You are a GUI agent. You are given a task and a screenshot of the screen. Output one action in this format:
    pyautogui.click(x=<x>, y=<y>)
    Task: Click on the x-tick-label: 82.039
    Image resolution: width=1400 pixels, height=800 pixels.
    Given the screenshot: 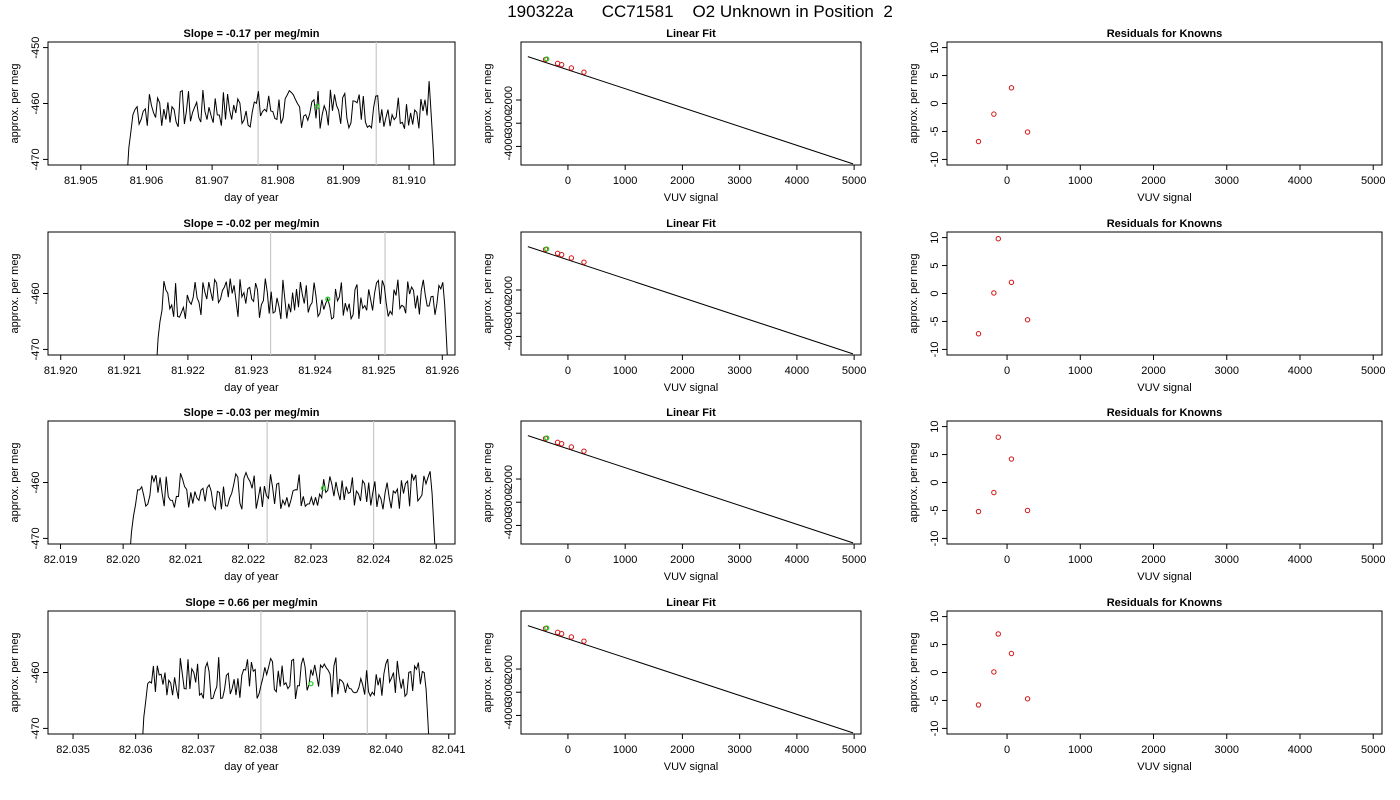 What is the action you would take?
    pyautogui.click(x=324, y=750)
    